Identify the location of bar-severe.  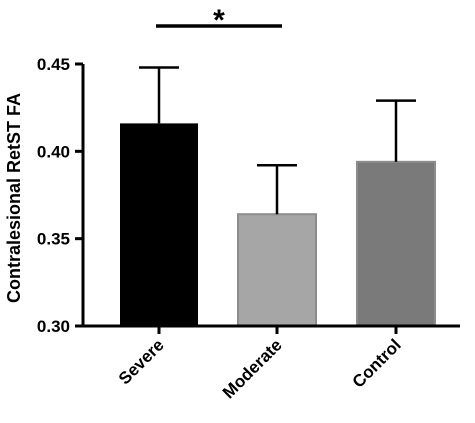
(159, 225).